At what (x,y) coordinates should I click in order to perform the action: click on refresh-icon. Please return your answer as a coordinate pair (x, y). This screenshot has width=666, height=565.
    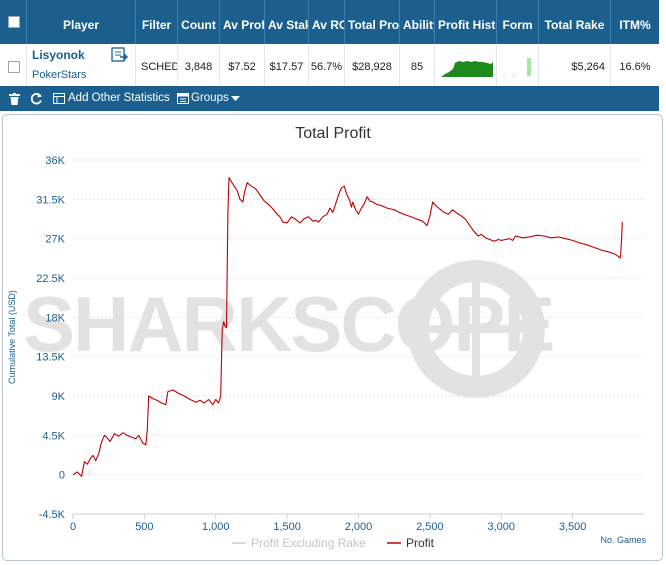
    Looking at the image, I should click on (36, 98).